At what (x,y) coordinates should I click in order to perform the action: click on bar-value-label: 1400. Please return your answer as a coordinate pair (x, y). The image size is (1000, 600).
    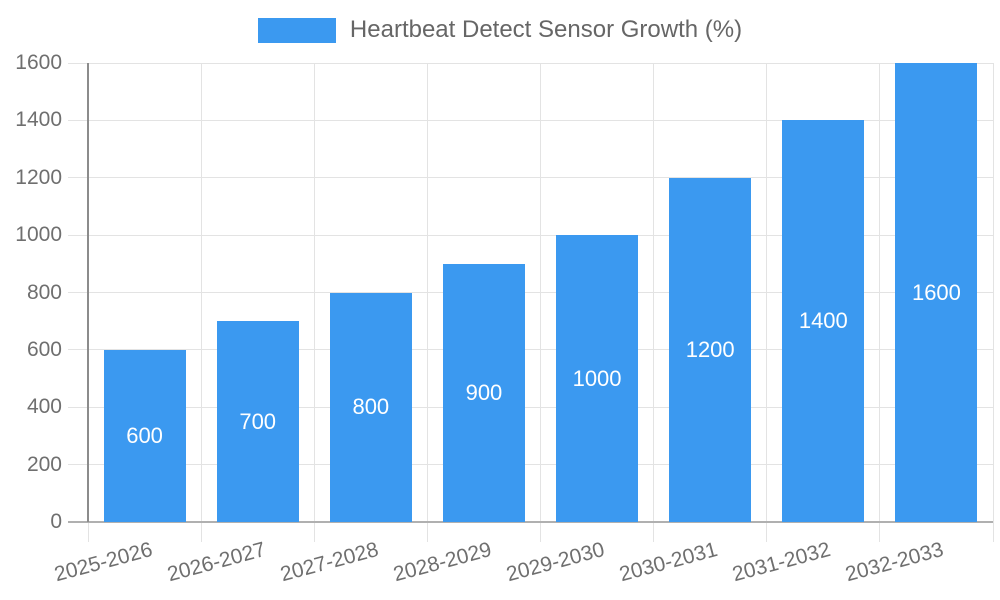
    Looking at the image, I should click on (823, 321).